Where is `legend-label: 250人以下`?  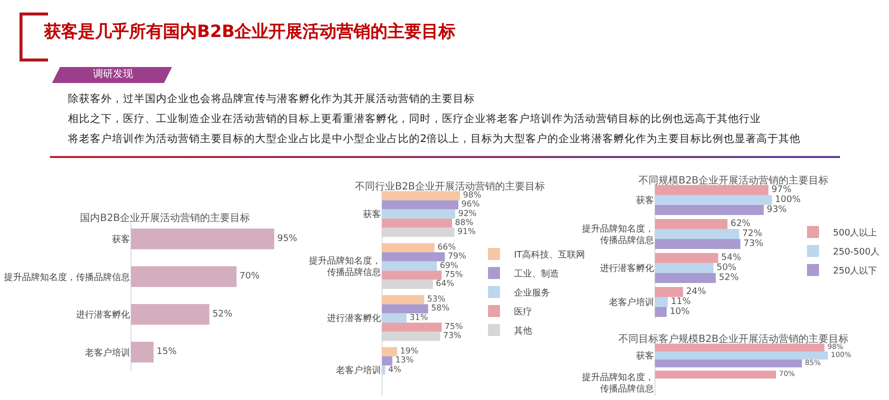 legend-label: 250人以下 is located at coordinates (855, 271).